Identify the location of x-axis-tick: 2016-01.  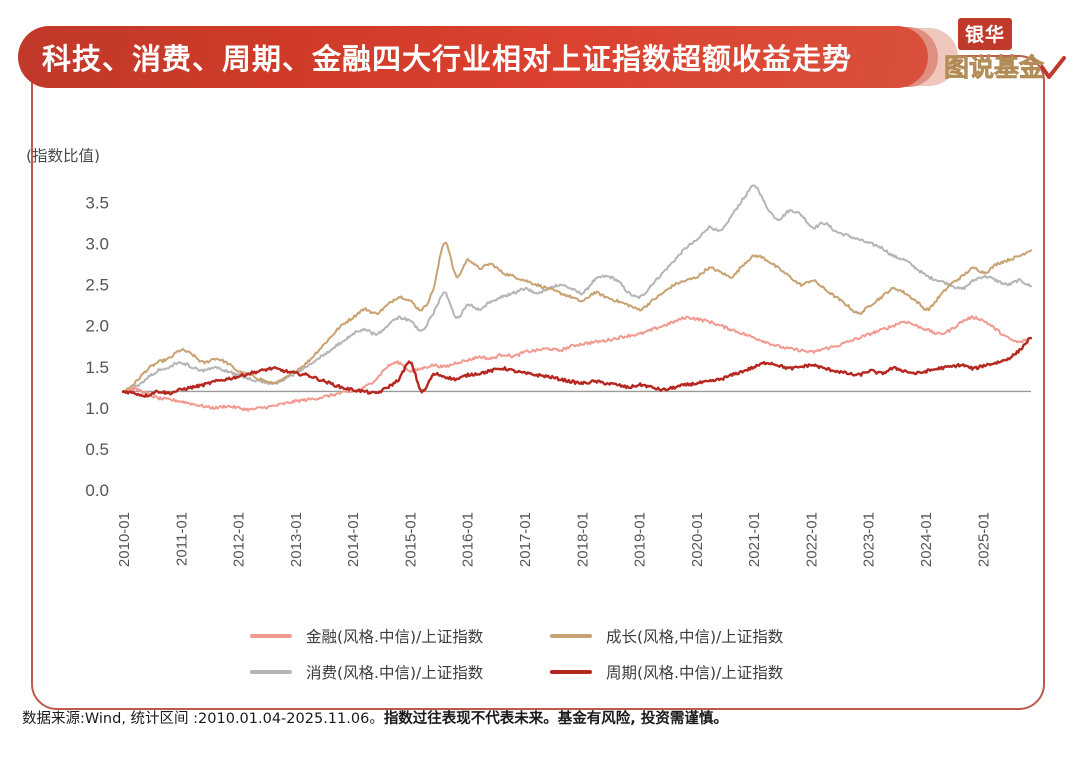
(468, 539).